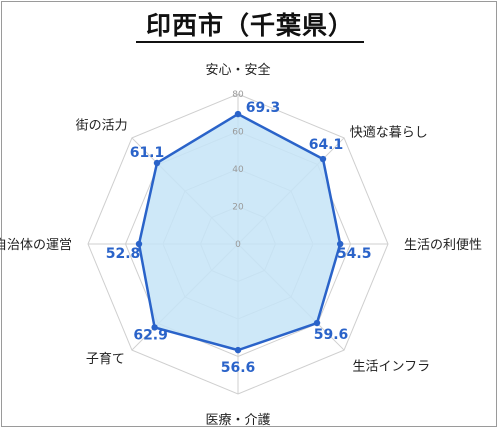  Describe the element at coordinates (392, 367) in the screenshot. I see `axis-label-4: 生活インフラ` at that location.